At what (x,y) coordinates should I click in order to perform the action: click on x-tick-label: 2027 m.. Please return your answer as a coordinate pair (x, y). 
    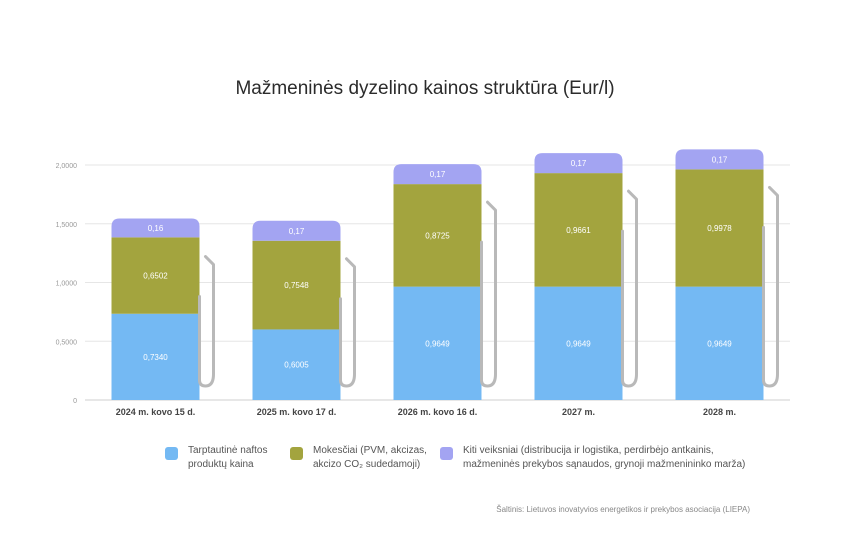
    Looking at the image, I should click on (578, 412).